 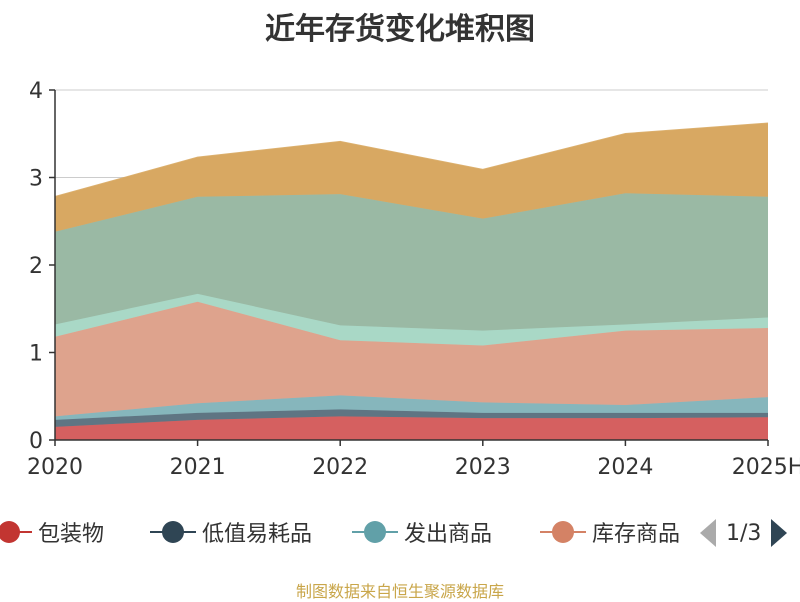 I want to click on x-tick-label: 2024, so click(x=625, y=467).